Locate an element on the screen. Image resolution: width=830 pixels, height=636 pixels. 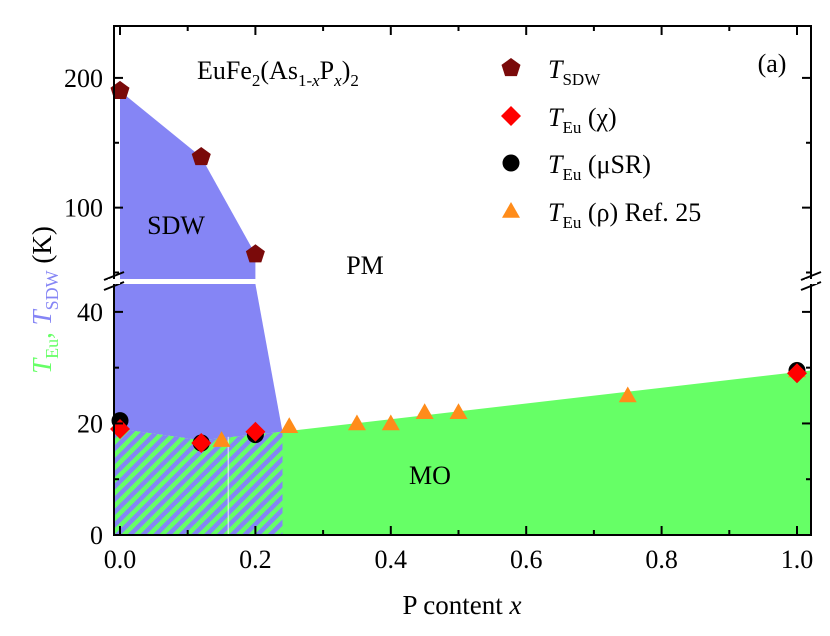
formula-mid: (As is located at coordinates (279, 70).